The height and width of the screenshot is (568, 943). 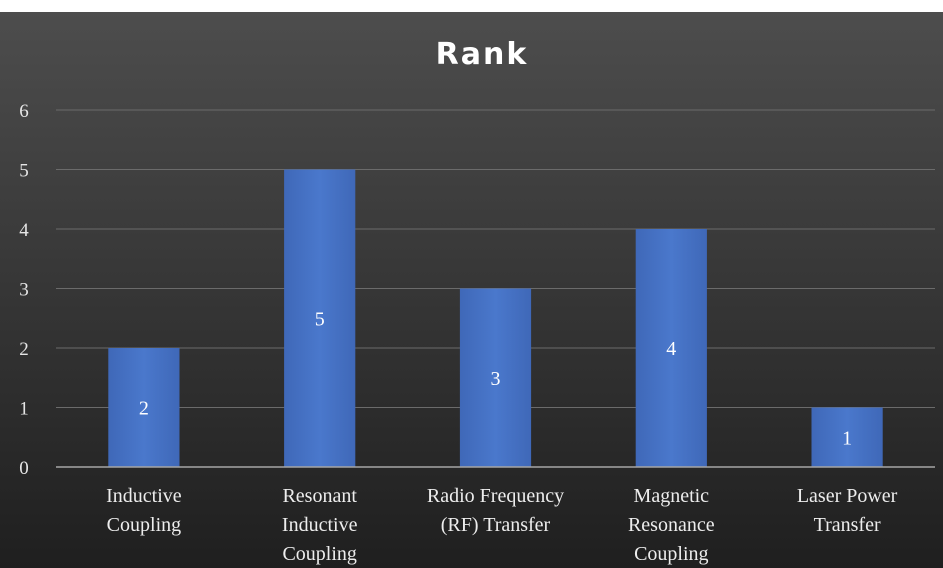 I want to click on y-tick-label: 2, so click(x=24, y=349).